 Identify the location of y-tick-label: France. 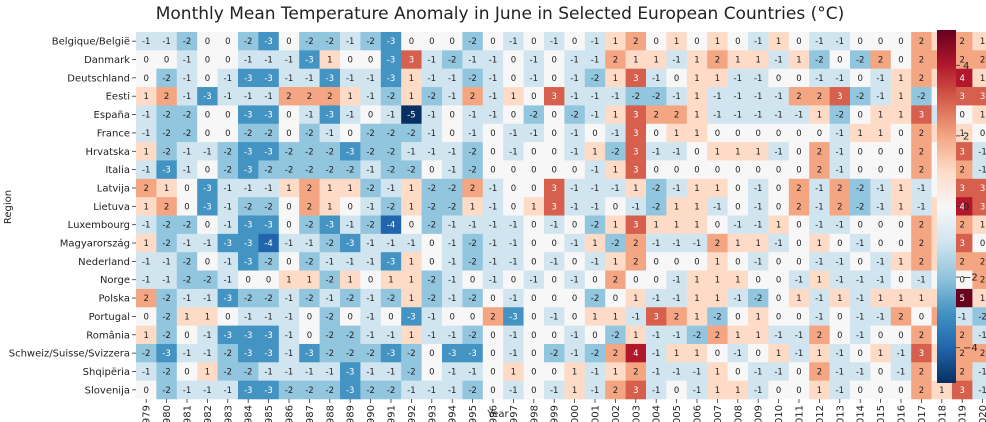
(113, 133).